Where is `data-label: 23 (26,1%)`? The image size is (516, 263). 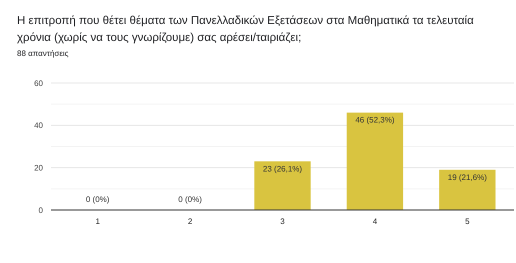 data-label: 23 (26,1%) is located at coordinates (282, 169).